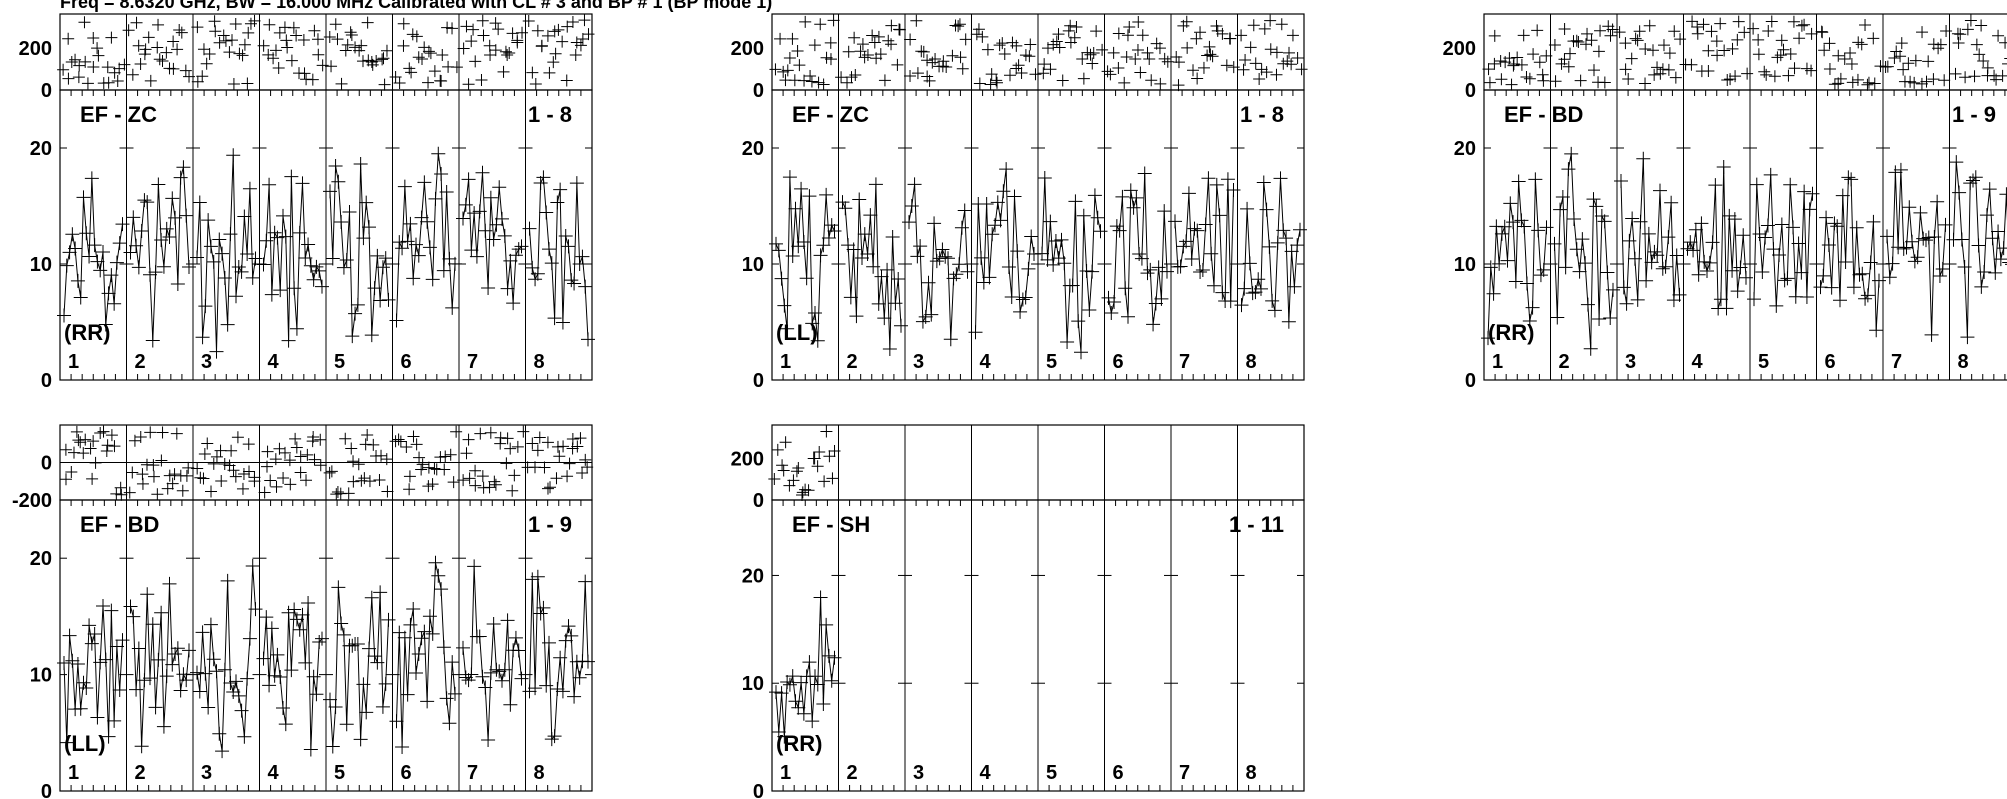  What do you see at coordinates (303, 611) in the screenshot?
I see `panel-4: 1 2 3 4 5 6 7 8 -200 0 0 10 20 EF - BD 1 - 9 (LL)` at bounding box center [303, 611].